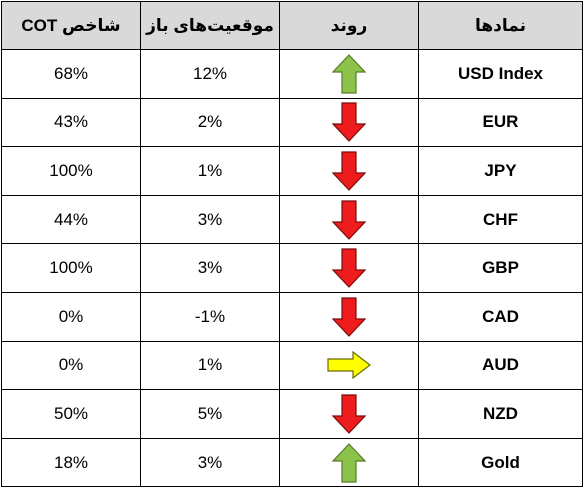  I want to click on header-positions: موقعیت‌های باز, so click(210, 25).